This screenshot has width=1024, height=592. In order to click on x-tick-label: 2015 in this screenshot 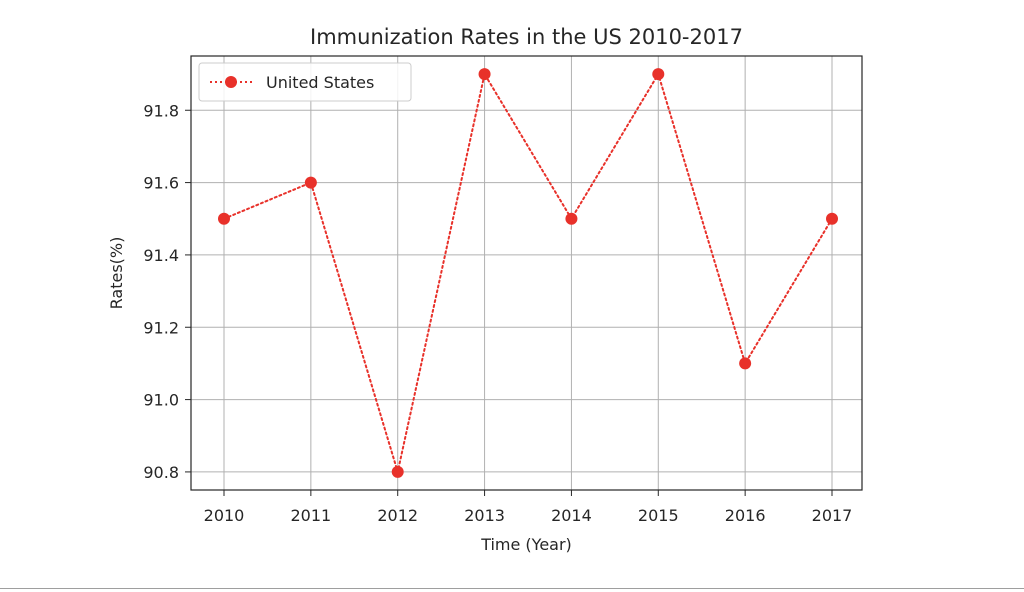, I will do `click(658, 515)`.